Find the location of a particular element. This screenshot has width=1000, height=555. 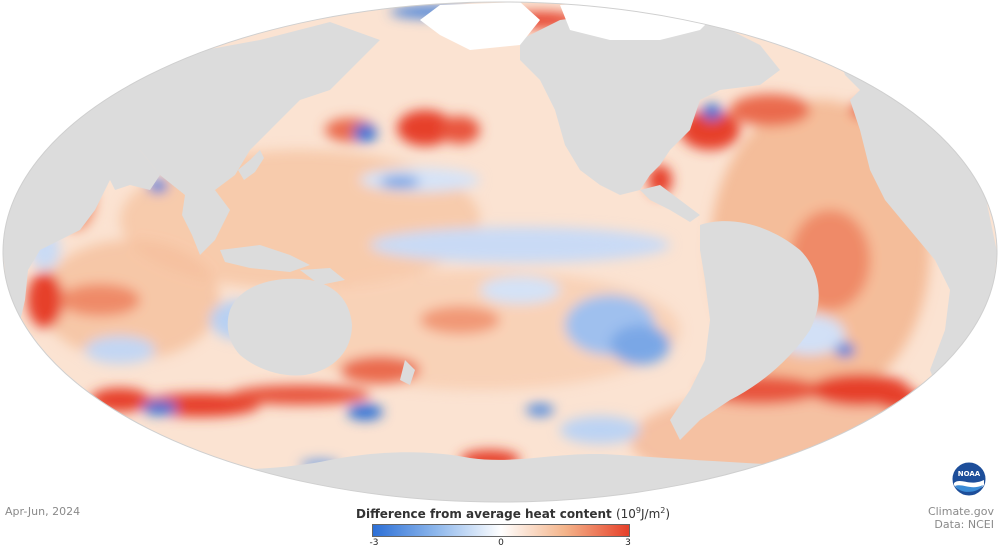

date-label: Apr-Jun, 2024 is located at coordinates (43, 511).